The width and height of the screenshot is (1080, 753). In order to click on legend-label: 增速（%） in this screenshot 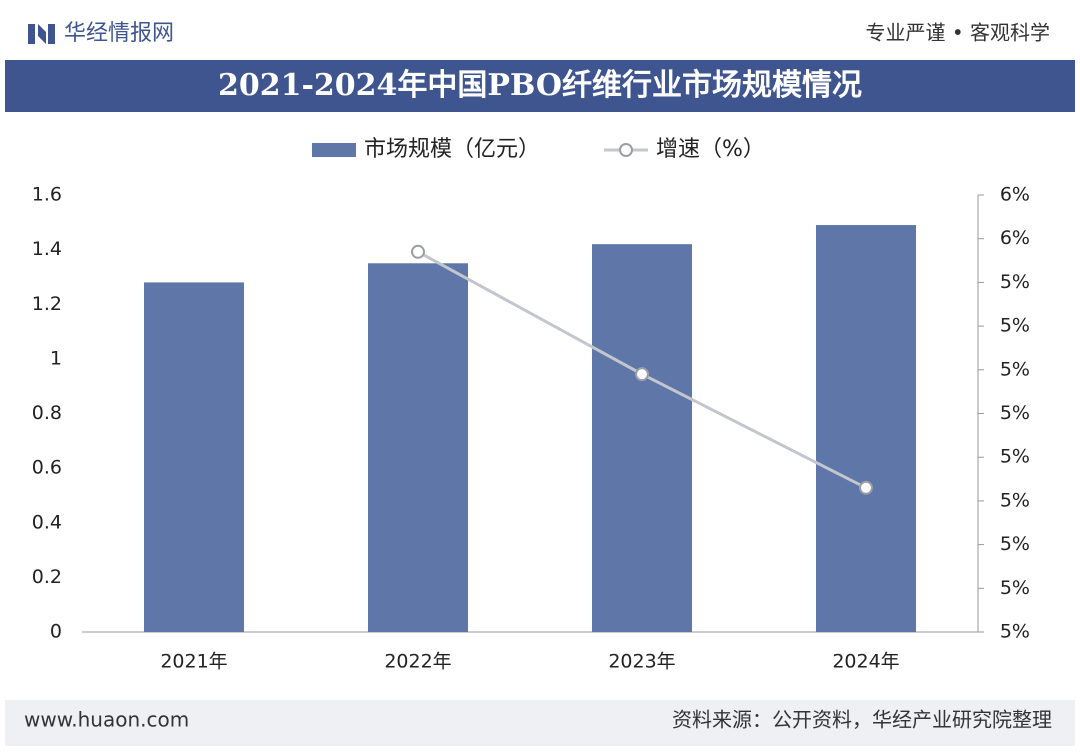, I will do `click(710, 149)`.